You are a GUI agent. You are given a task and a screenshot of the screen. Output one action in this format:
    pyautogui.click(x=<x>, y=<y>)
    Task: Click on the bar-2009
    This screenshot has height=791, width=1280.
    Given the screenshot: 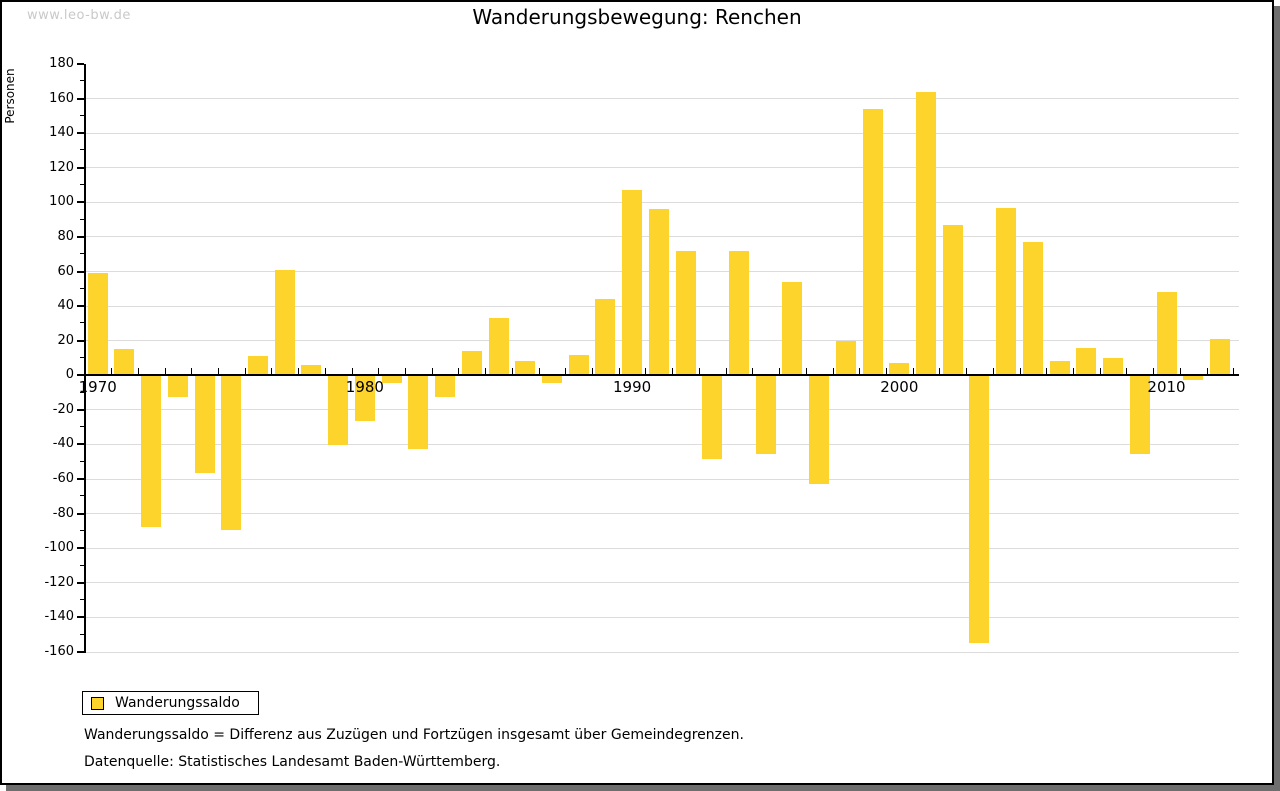 What is the action you would take?
    pyautogui.click(x=1139, y=415)
    